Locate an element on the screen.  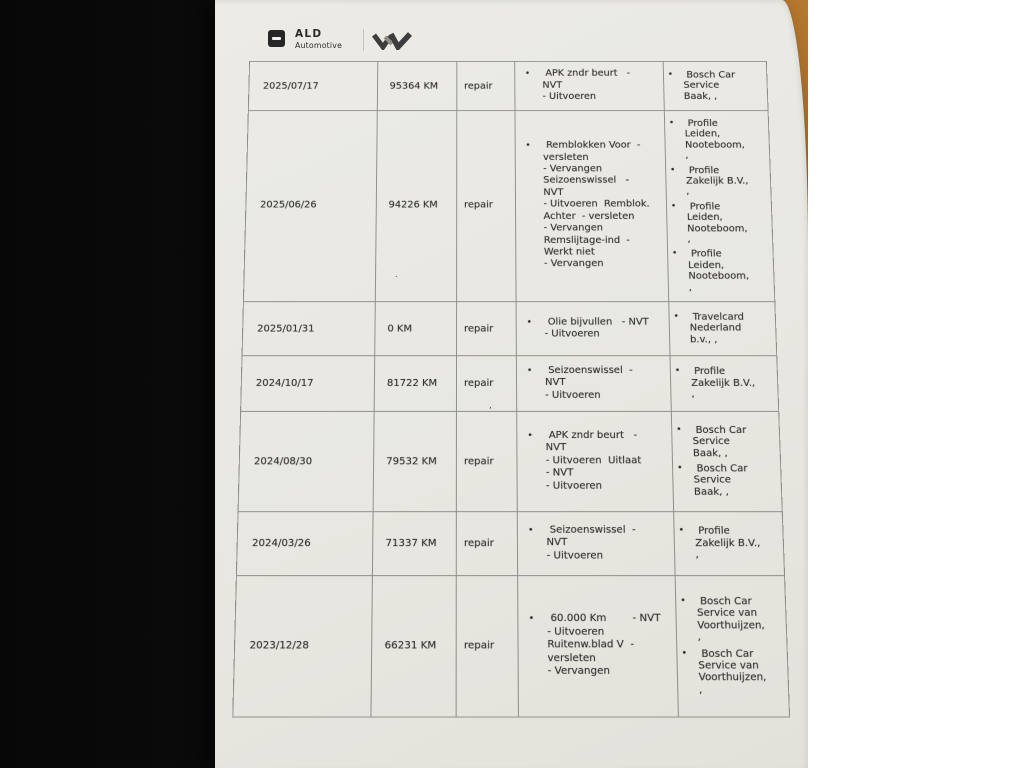
provider-text: Travelcard Nederland b.v., , is located at coordinates (717, 328).